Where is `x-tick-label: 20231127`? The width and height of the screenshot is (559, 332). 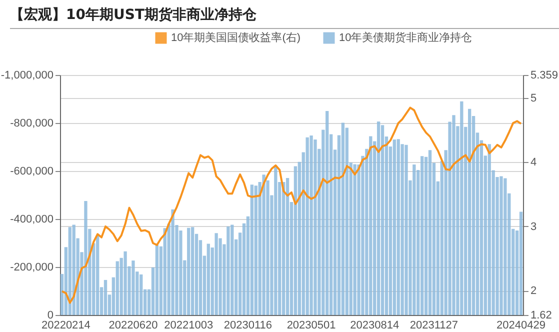
x-tick-label: 20231127 is located at coordinates (434, 326).